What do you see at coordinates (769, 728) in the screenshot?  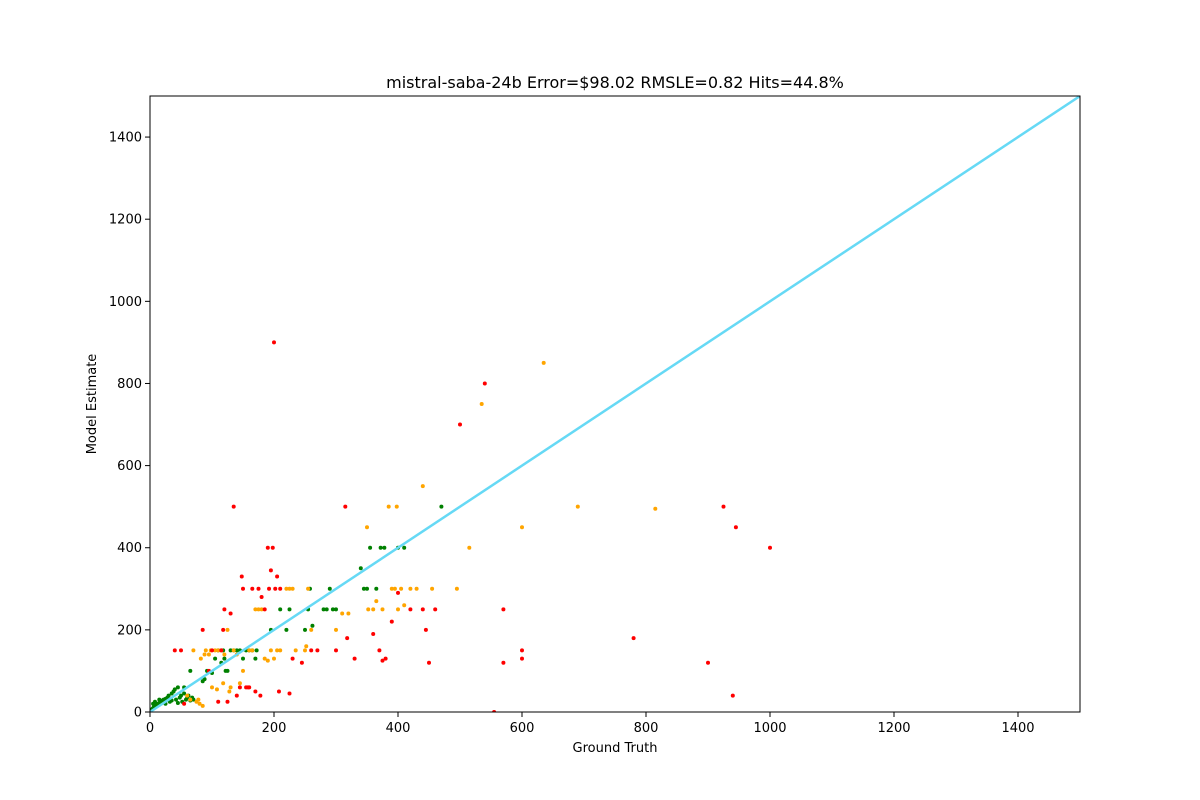 I see `x-tick-label: 1000` at bounding box center [769, 728].